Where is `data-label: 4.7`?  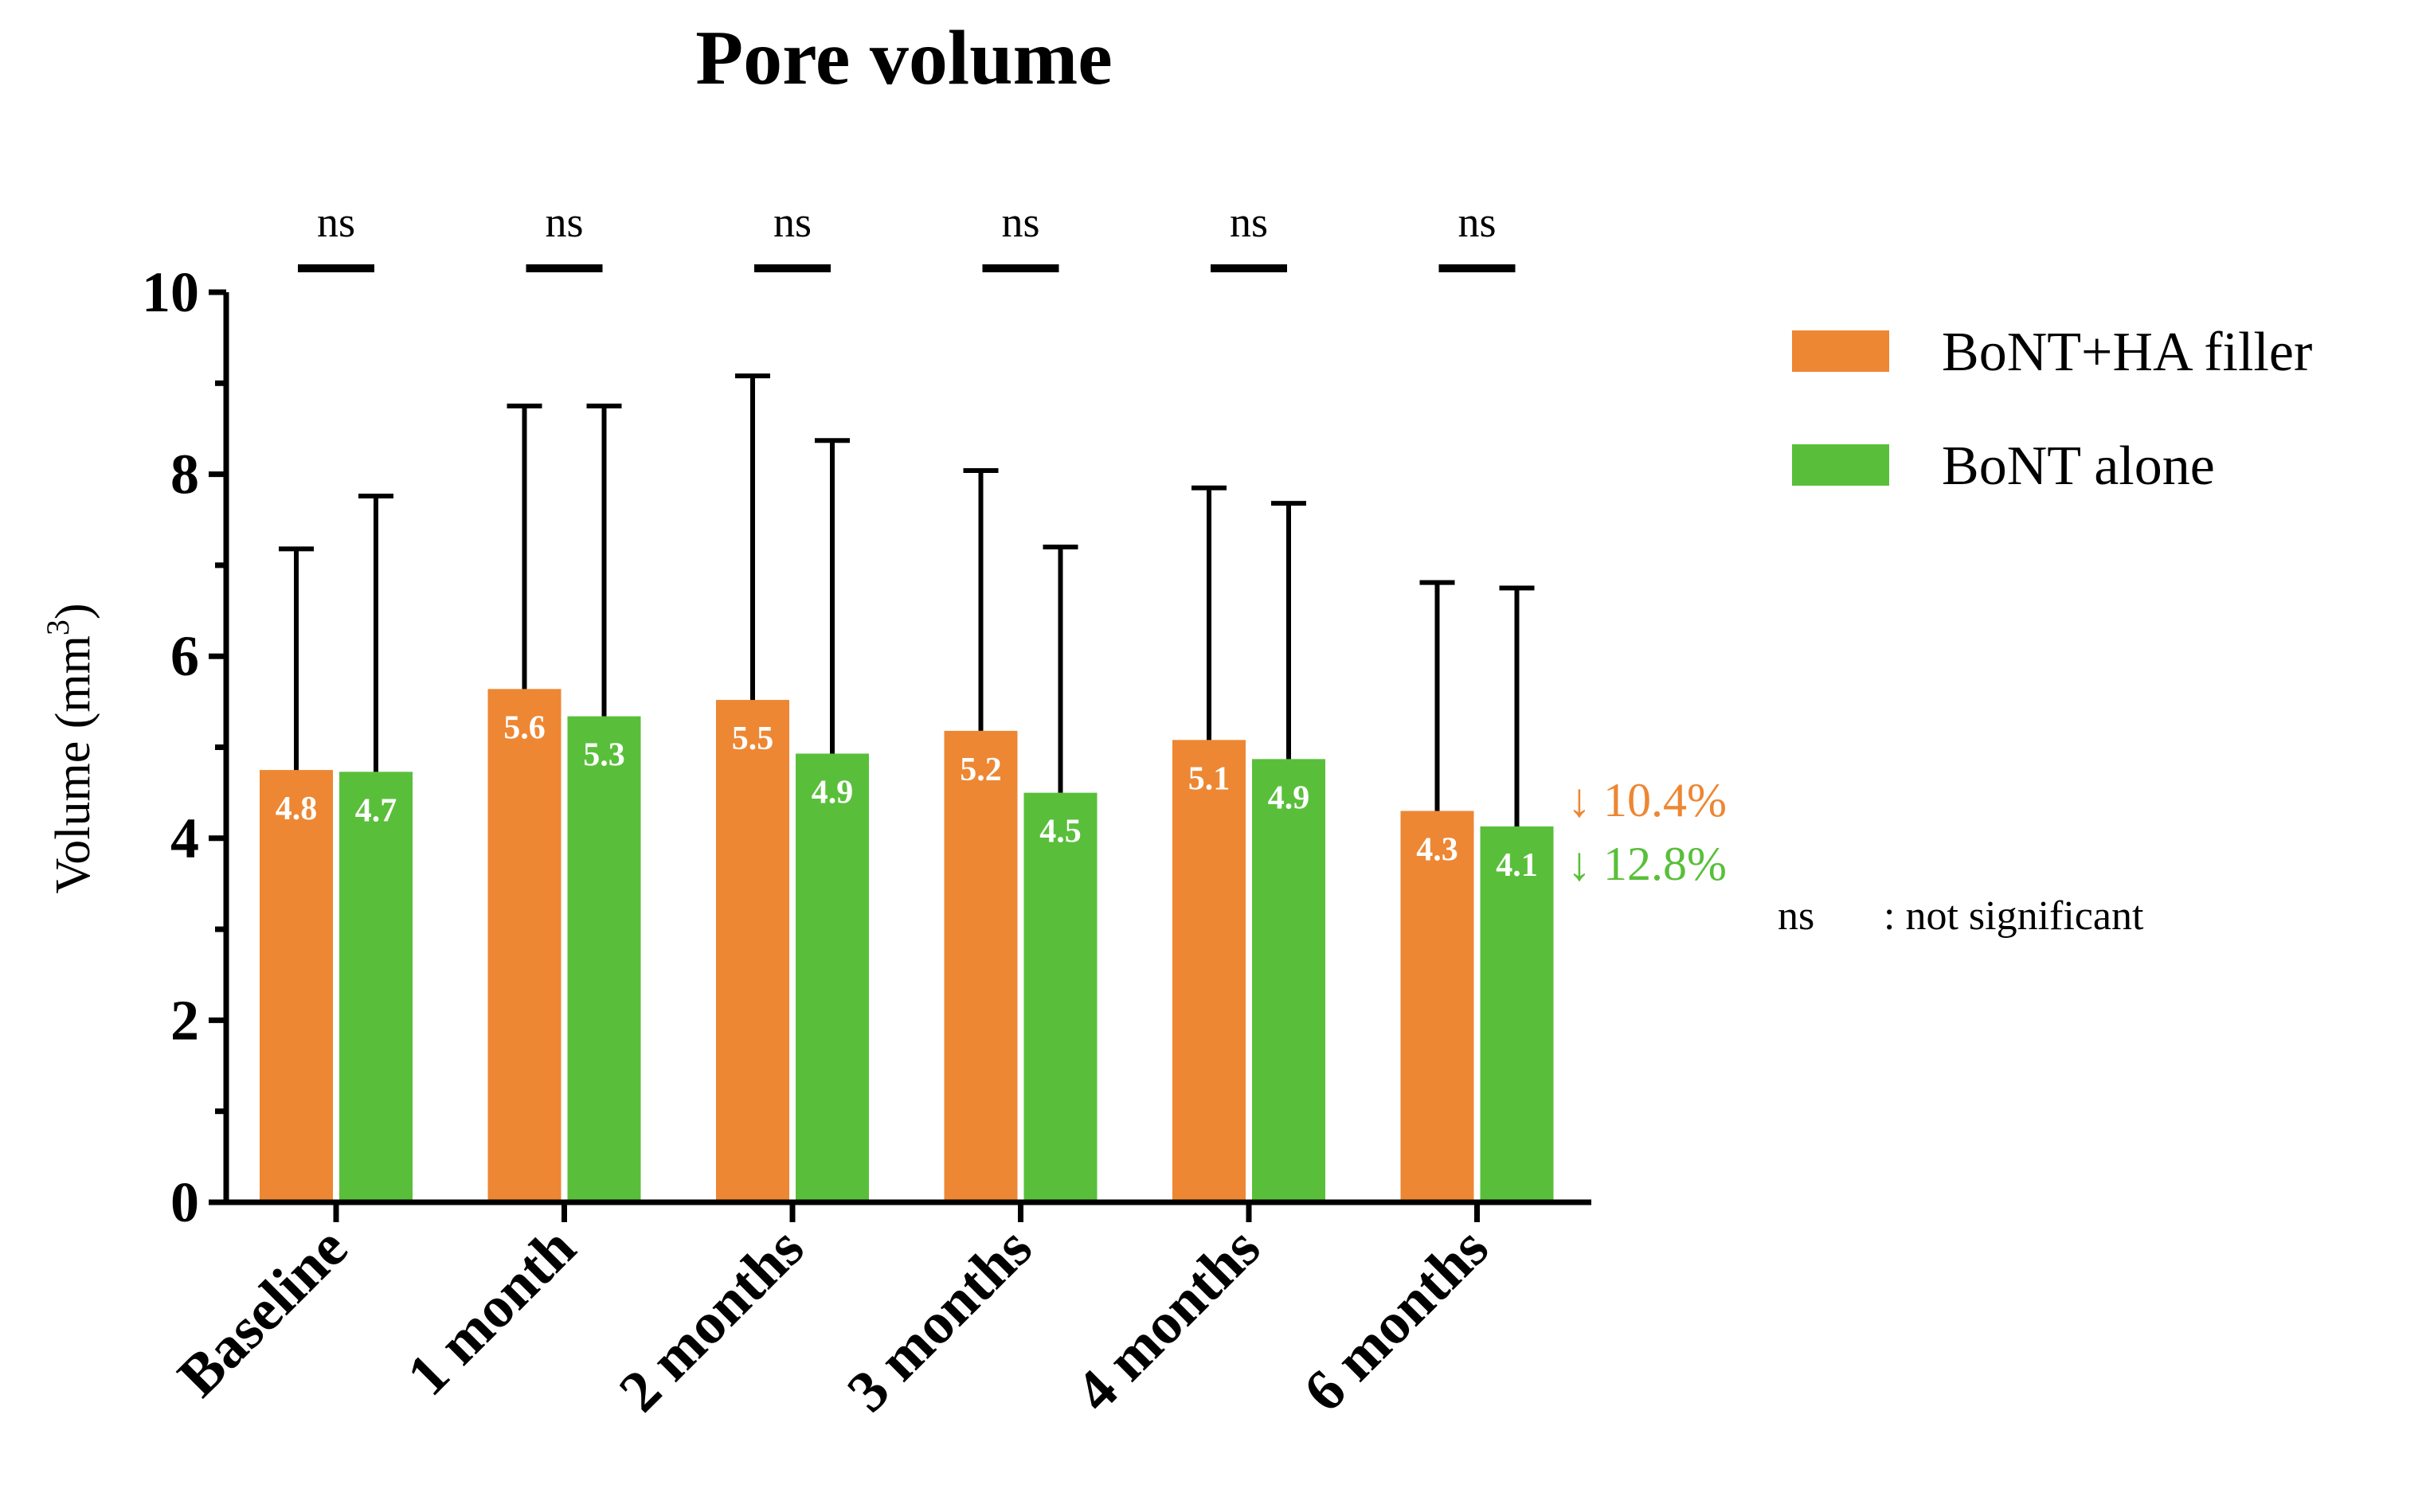 data-label: 4.7 is located at coordinates (376, 810).